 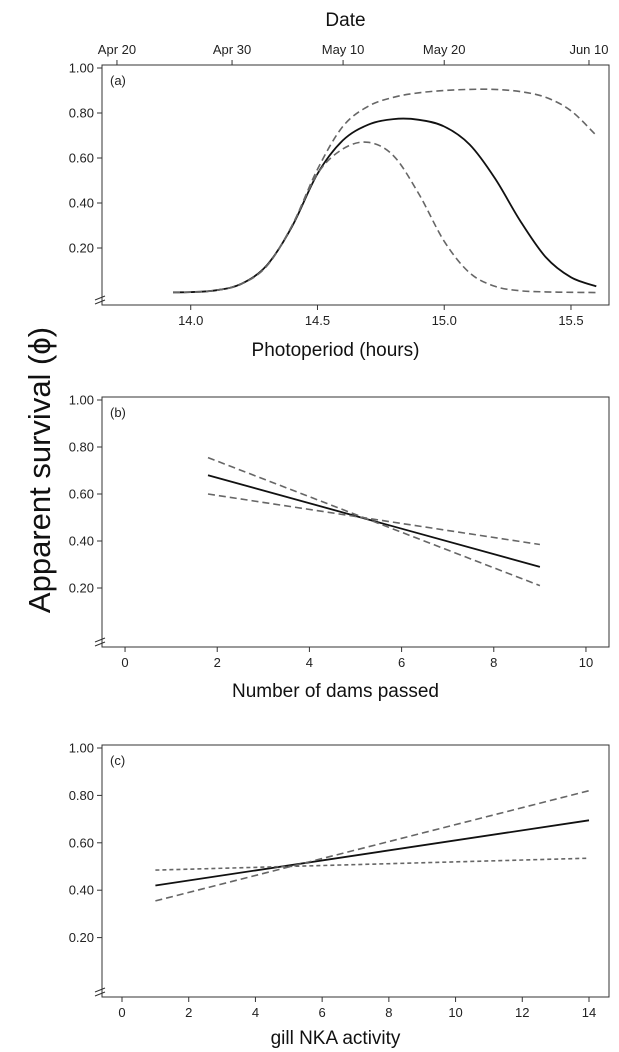 I want to click on top-x-tick-label: Apr 20, so click(x=117, y=49).